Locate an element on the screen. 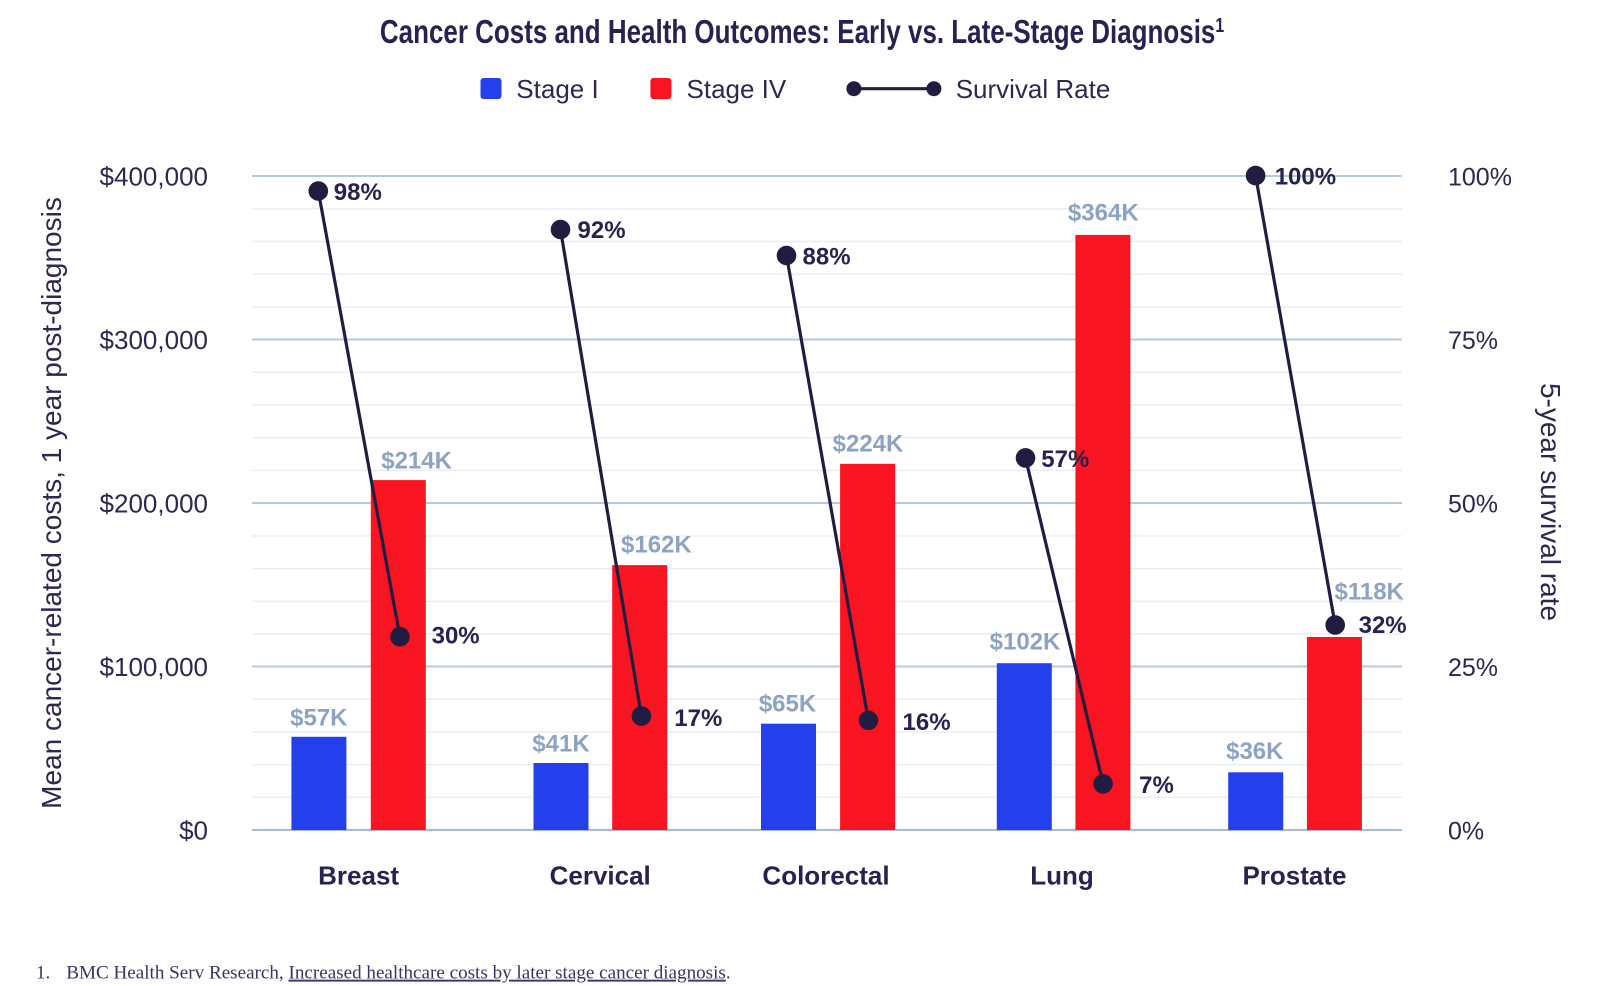 This screenshot has width=1600, height=986. svg-text: 0% is located at coordinates (1466, 832).